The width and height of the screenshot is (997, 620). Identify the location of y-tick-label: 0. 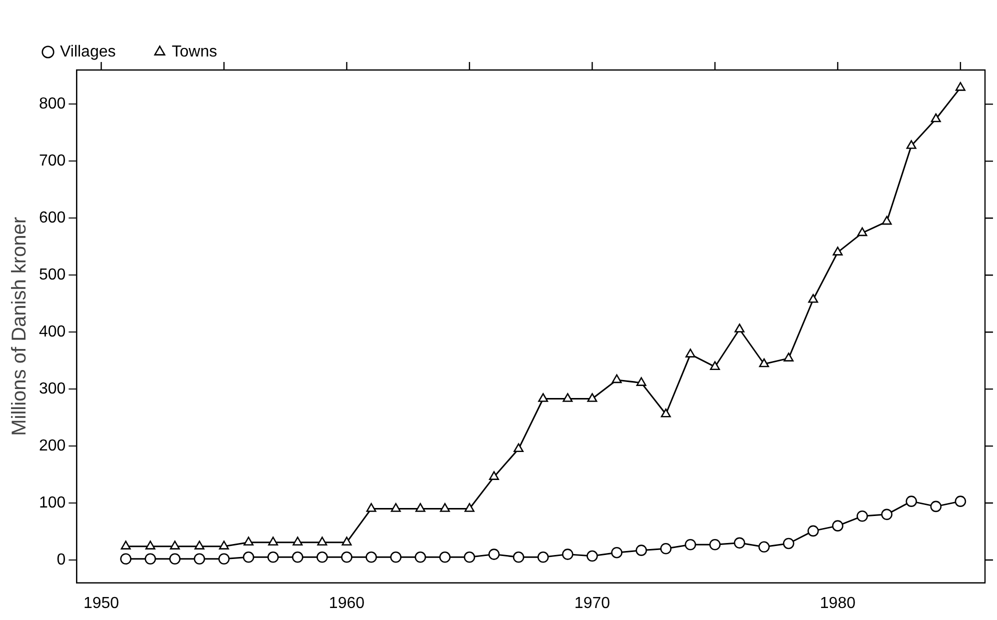
(61, 559).